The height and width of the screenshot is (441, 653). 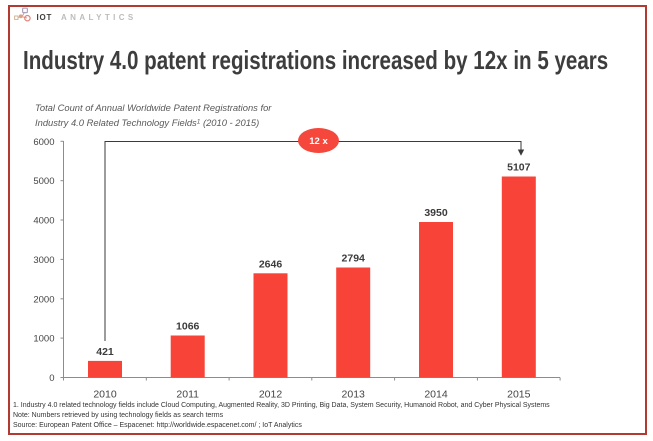 I want to click on svg-text: 2000, so click(x=43, y=299).